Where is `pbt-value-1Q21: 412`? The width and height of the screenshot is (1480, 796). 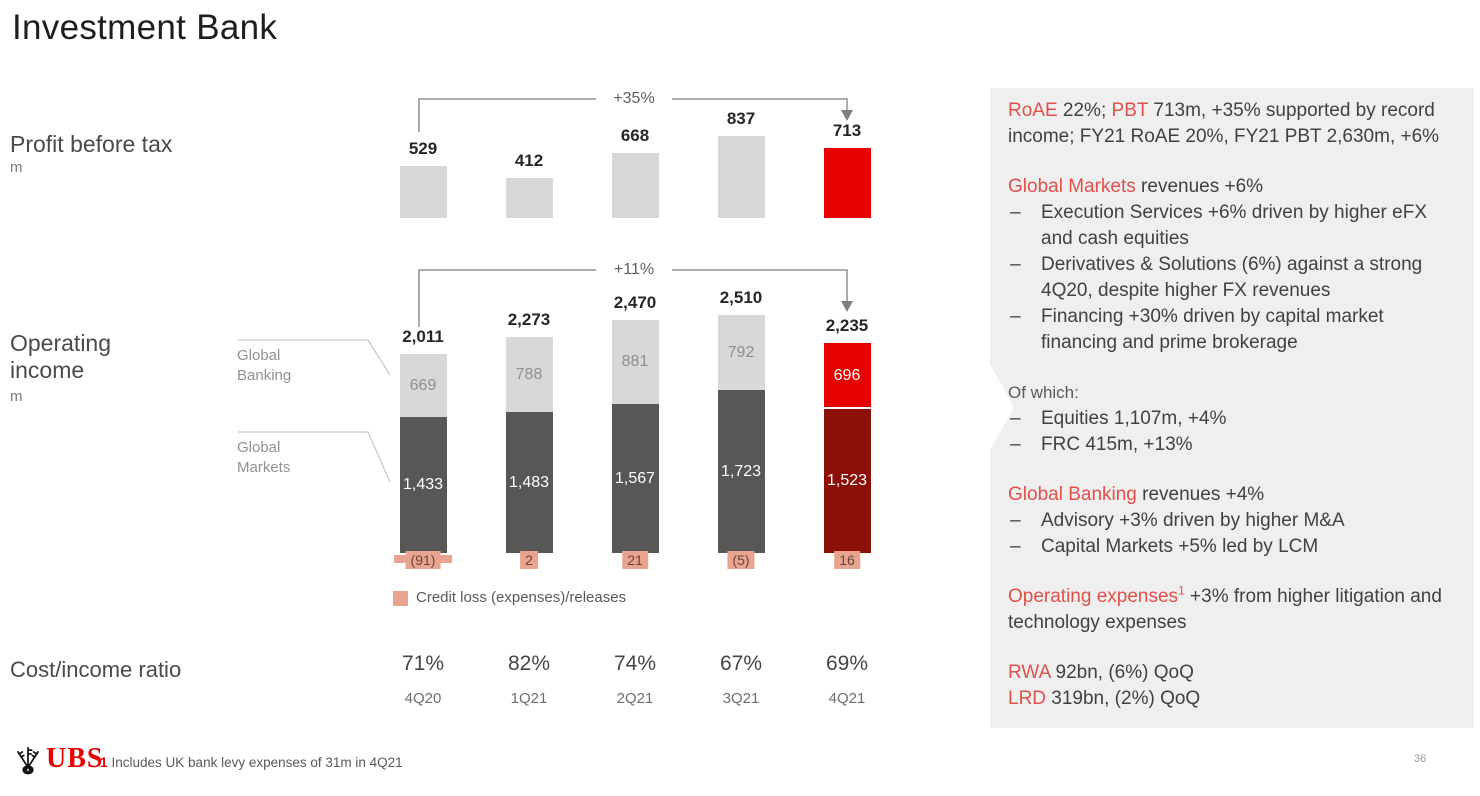 pbt-value-1Q21: 412 is located at coordinates (529, 160).